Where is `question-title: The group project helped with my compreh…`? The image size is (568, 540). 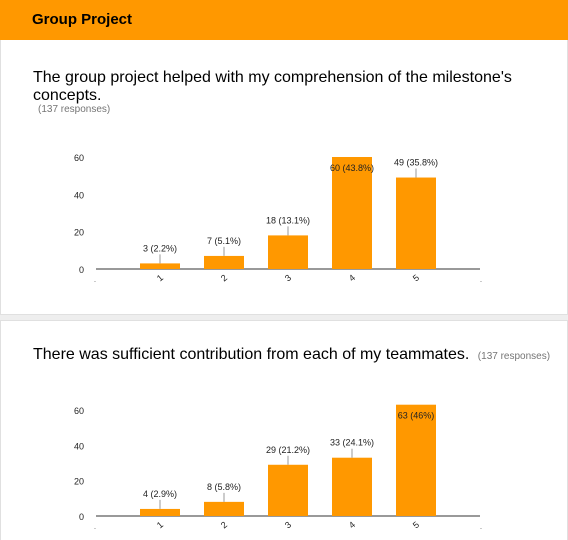 question-title: The group project helped with my compreh… is located at coordinates (272, 86).